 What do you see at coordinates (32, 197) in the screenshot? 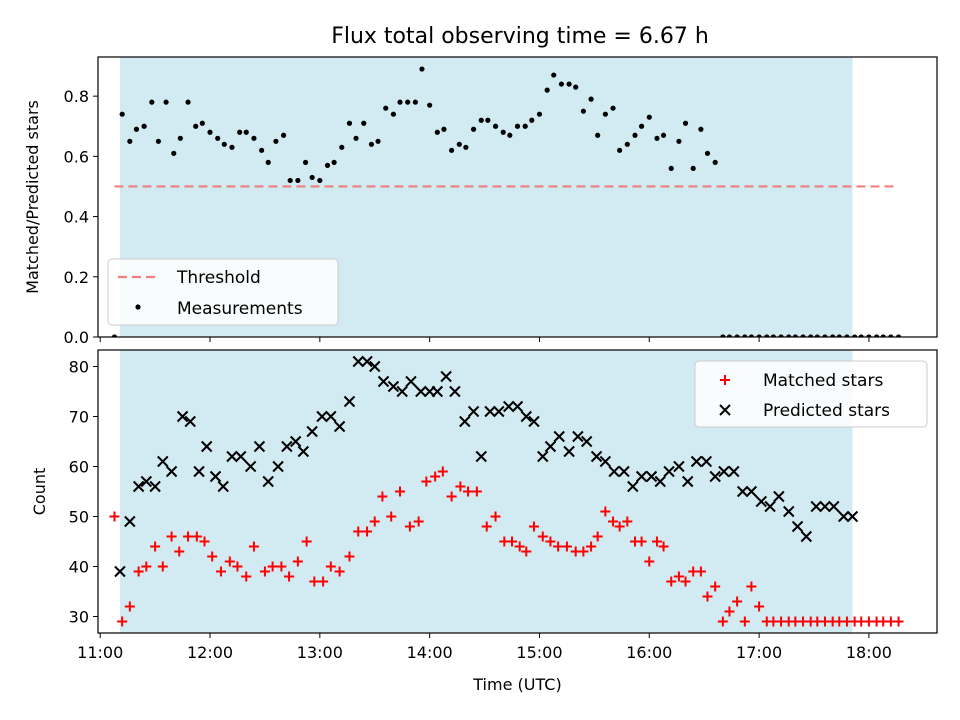
I see `y-axis-label: Matched/Predicted stars` at bounding box center [32, 197].